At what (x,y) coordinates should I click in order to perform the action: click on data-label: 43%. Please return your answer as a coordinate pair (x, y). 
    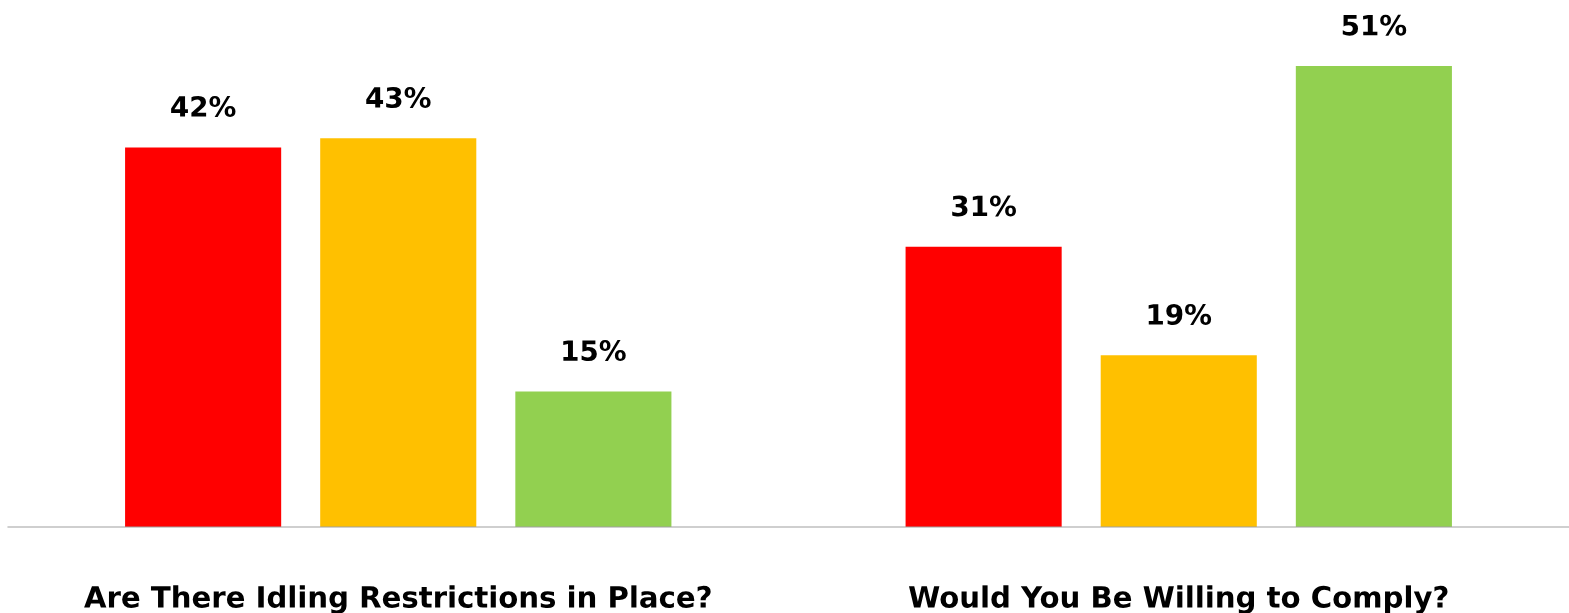
    Looking at the image, I should click on (398, 97).